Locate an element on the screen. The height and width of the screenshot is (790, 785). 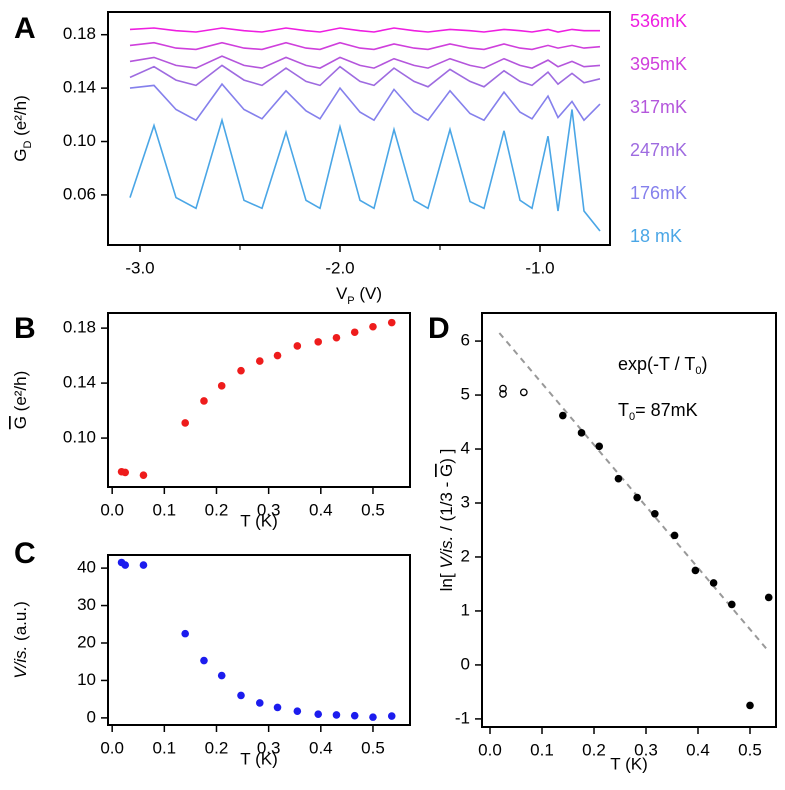
label-part: (V) is located at coordinates (368, 293).